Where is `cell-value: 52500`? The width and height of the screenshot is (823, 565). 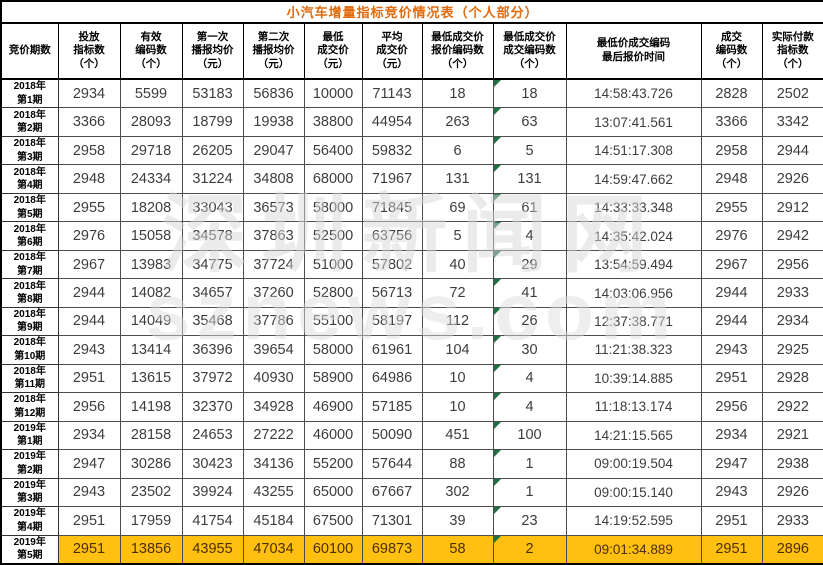
cell-value: 52500 is located at coordinates (333, 236).